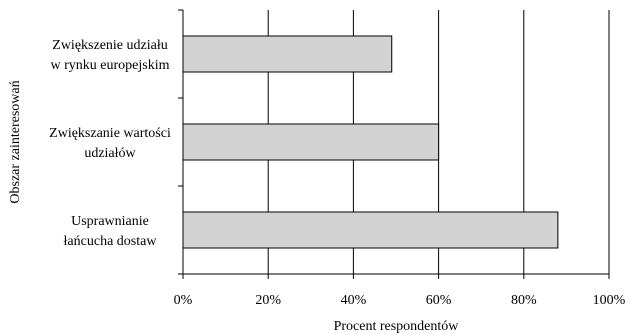 The image size is (635, 335). I want to click on x-tick-label: 100%, so click(609, 300).